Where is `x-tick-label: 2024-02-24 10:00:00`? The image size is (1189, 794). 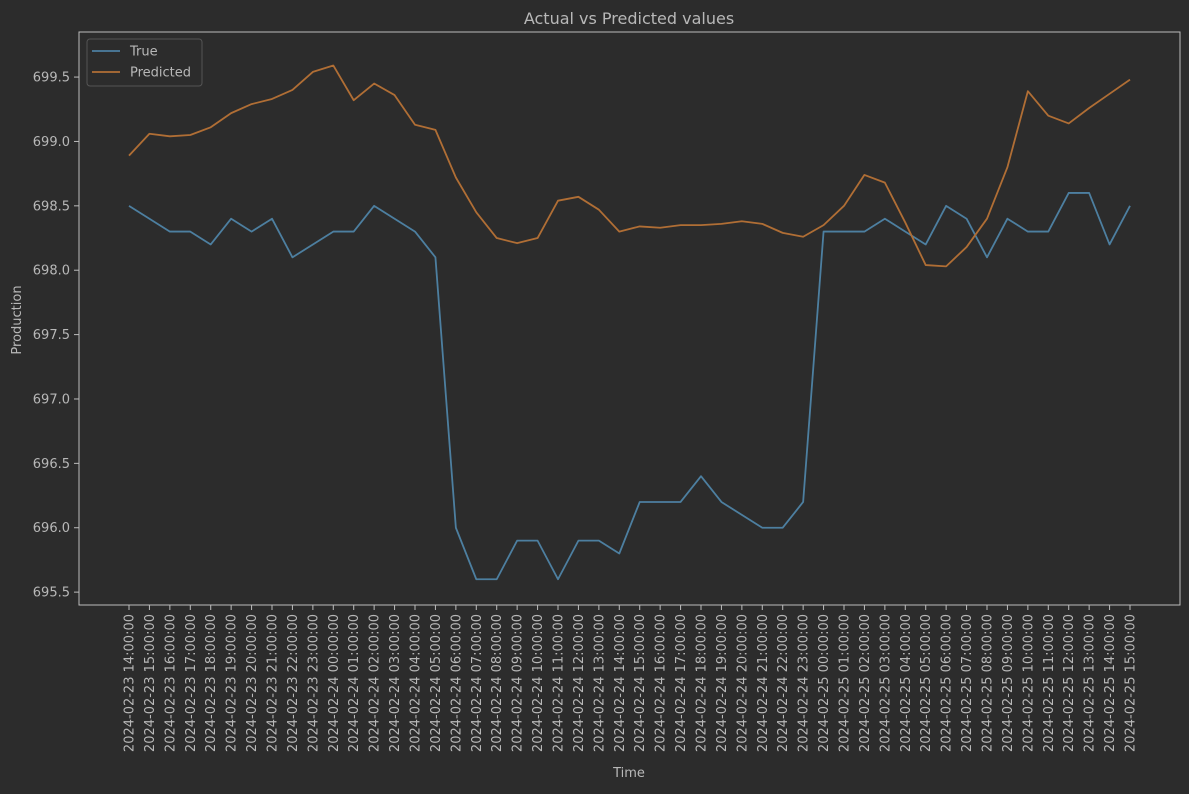 x-tick-label: 2024-02-24 10:00:00 is located at coordinates (538, 683).